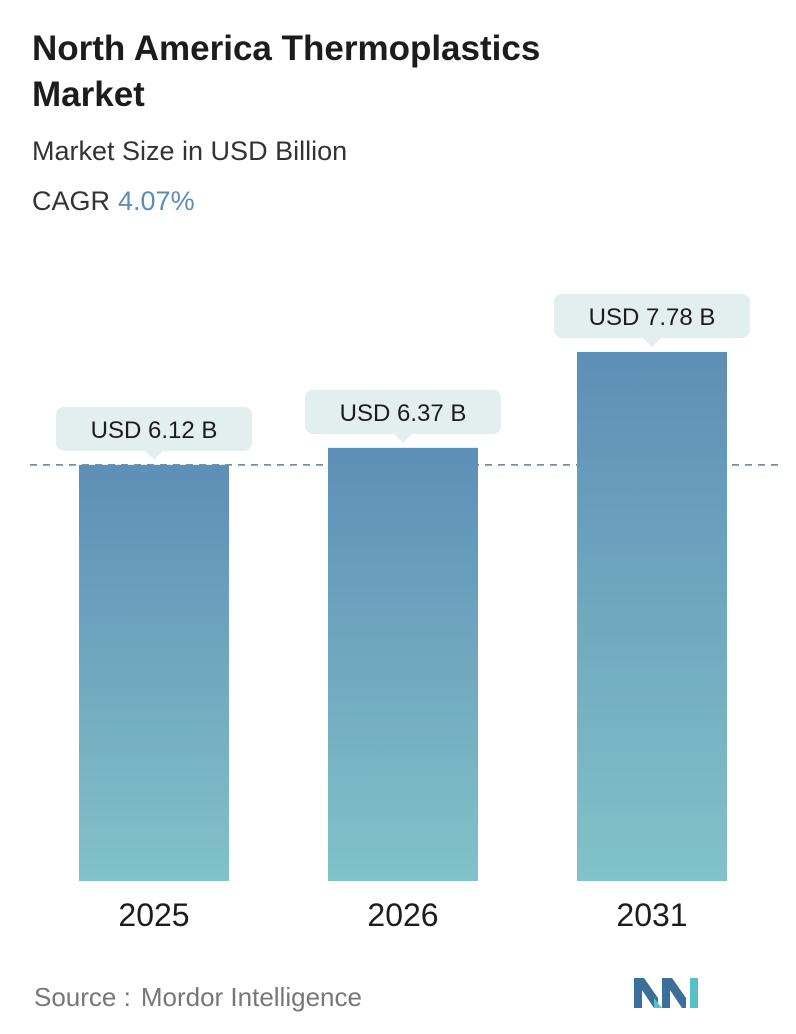 Image resolution: width=796 pixels, height=1034 pixels. What do you see at coordinates (82, 997) in the screenshot?
I see `source-label: Source :` at bounding box center [82, 997].